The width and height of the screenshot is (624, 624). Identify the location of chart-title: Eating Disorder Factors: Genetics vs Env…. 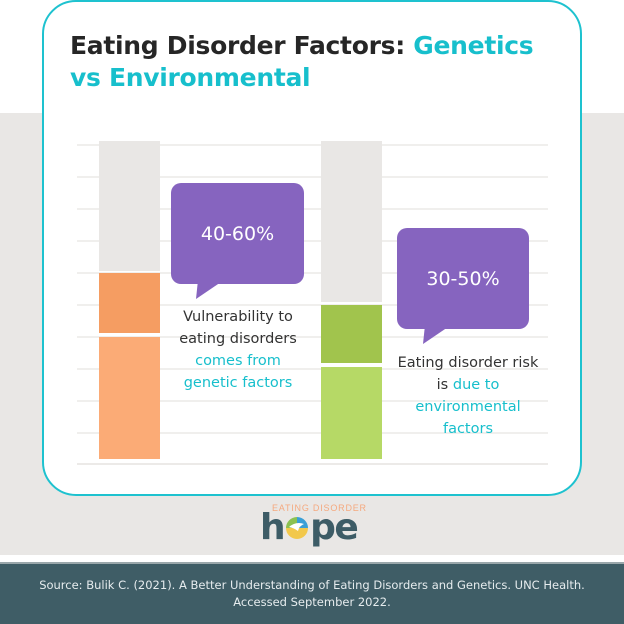
(310, 62).